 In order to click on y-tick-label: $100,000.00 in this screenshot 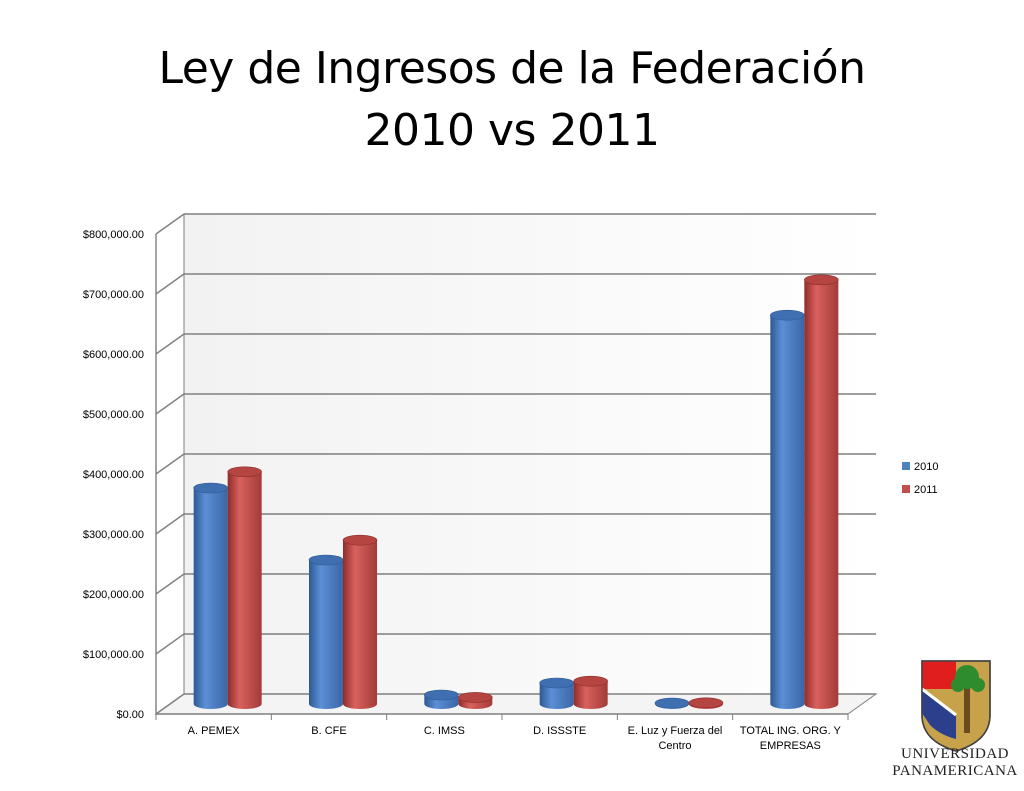, I will do `click(113, 655)`.